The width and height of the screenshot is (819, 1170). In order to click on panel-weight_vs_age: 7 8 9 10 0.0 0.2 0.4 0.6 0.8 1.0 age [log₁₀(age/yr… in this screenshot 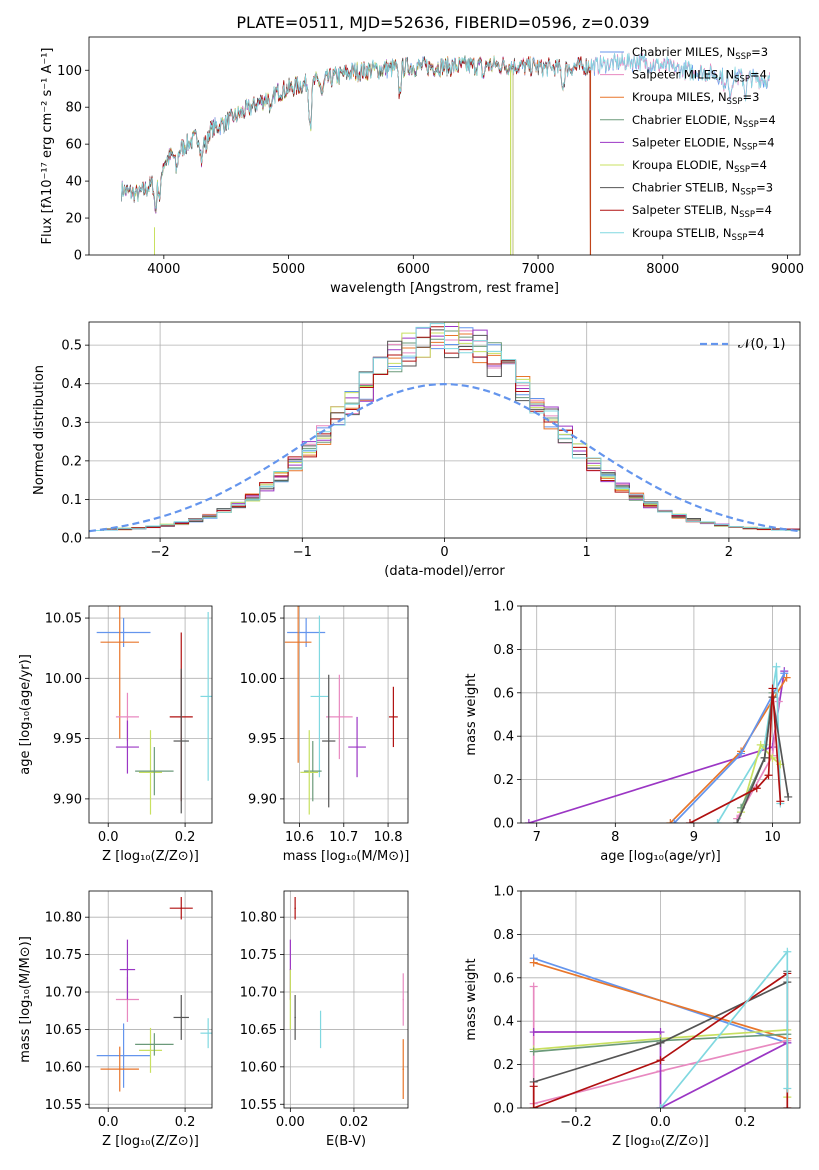, I will do `click(632, 732)`.